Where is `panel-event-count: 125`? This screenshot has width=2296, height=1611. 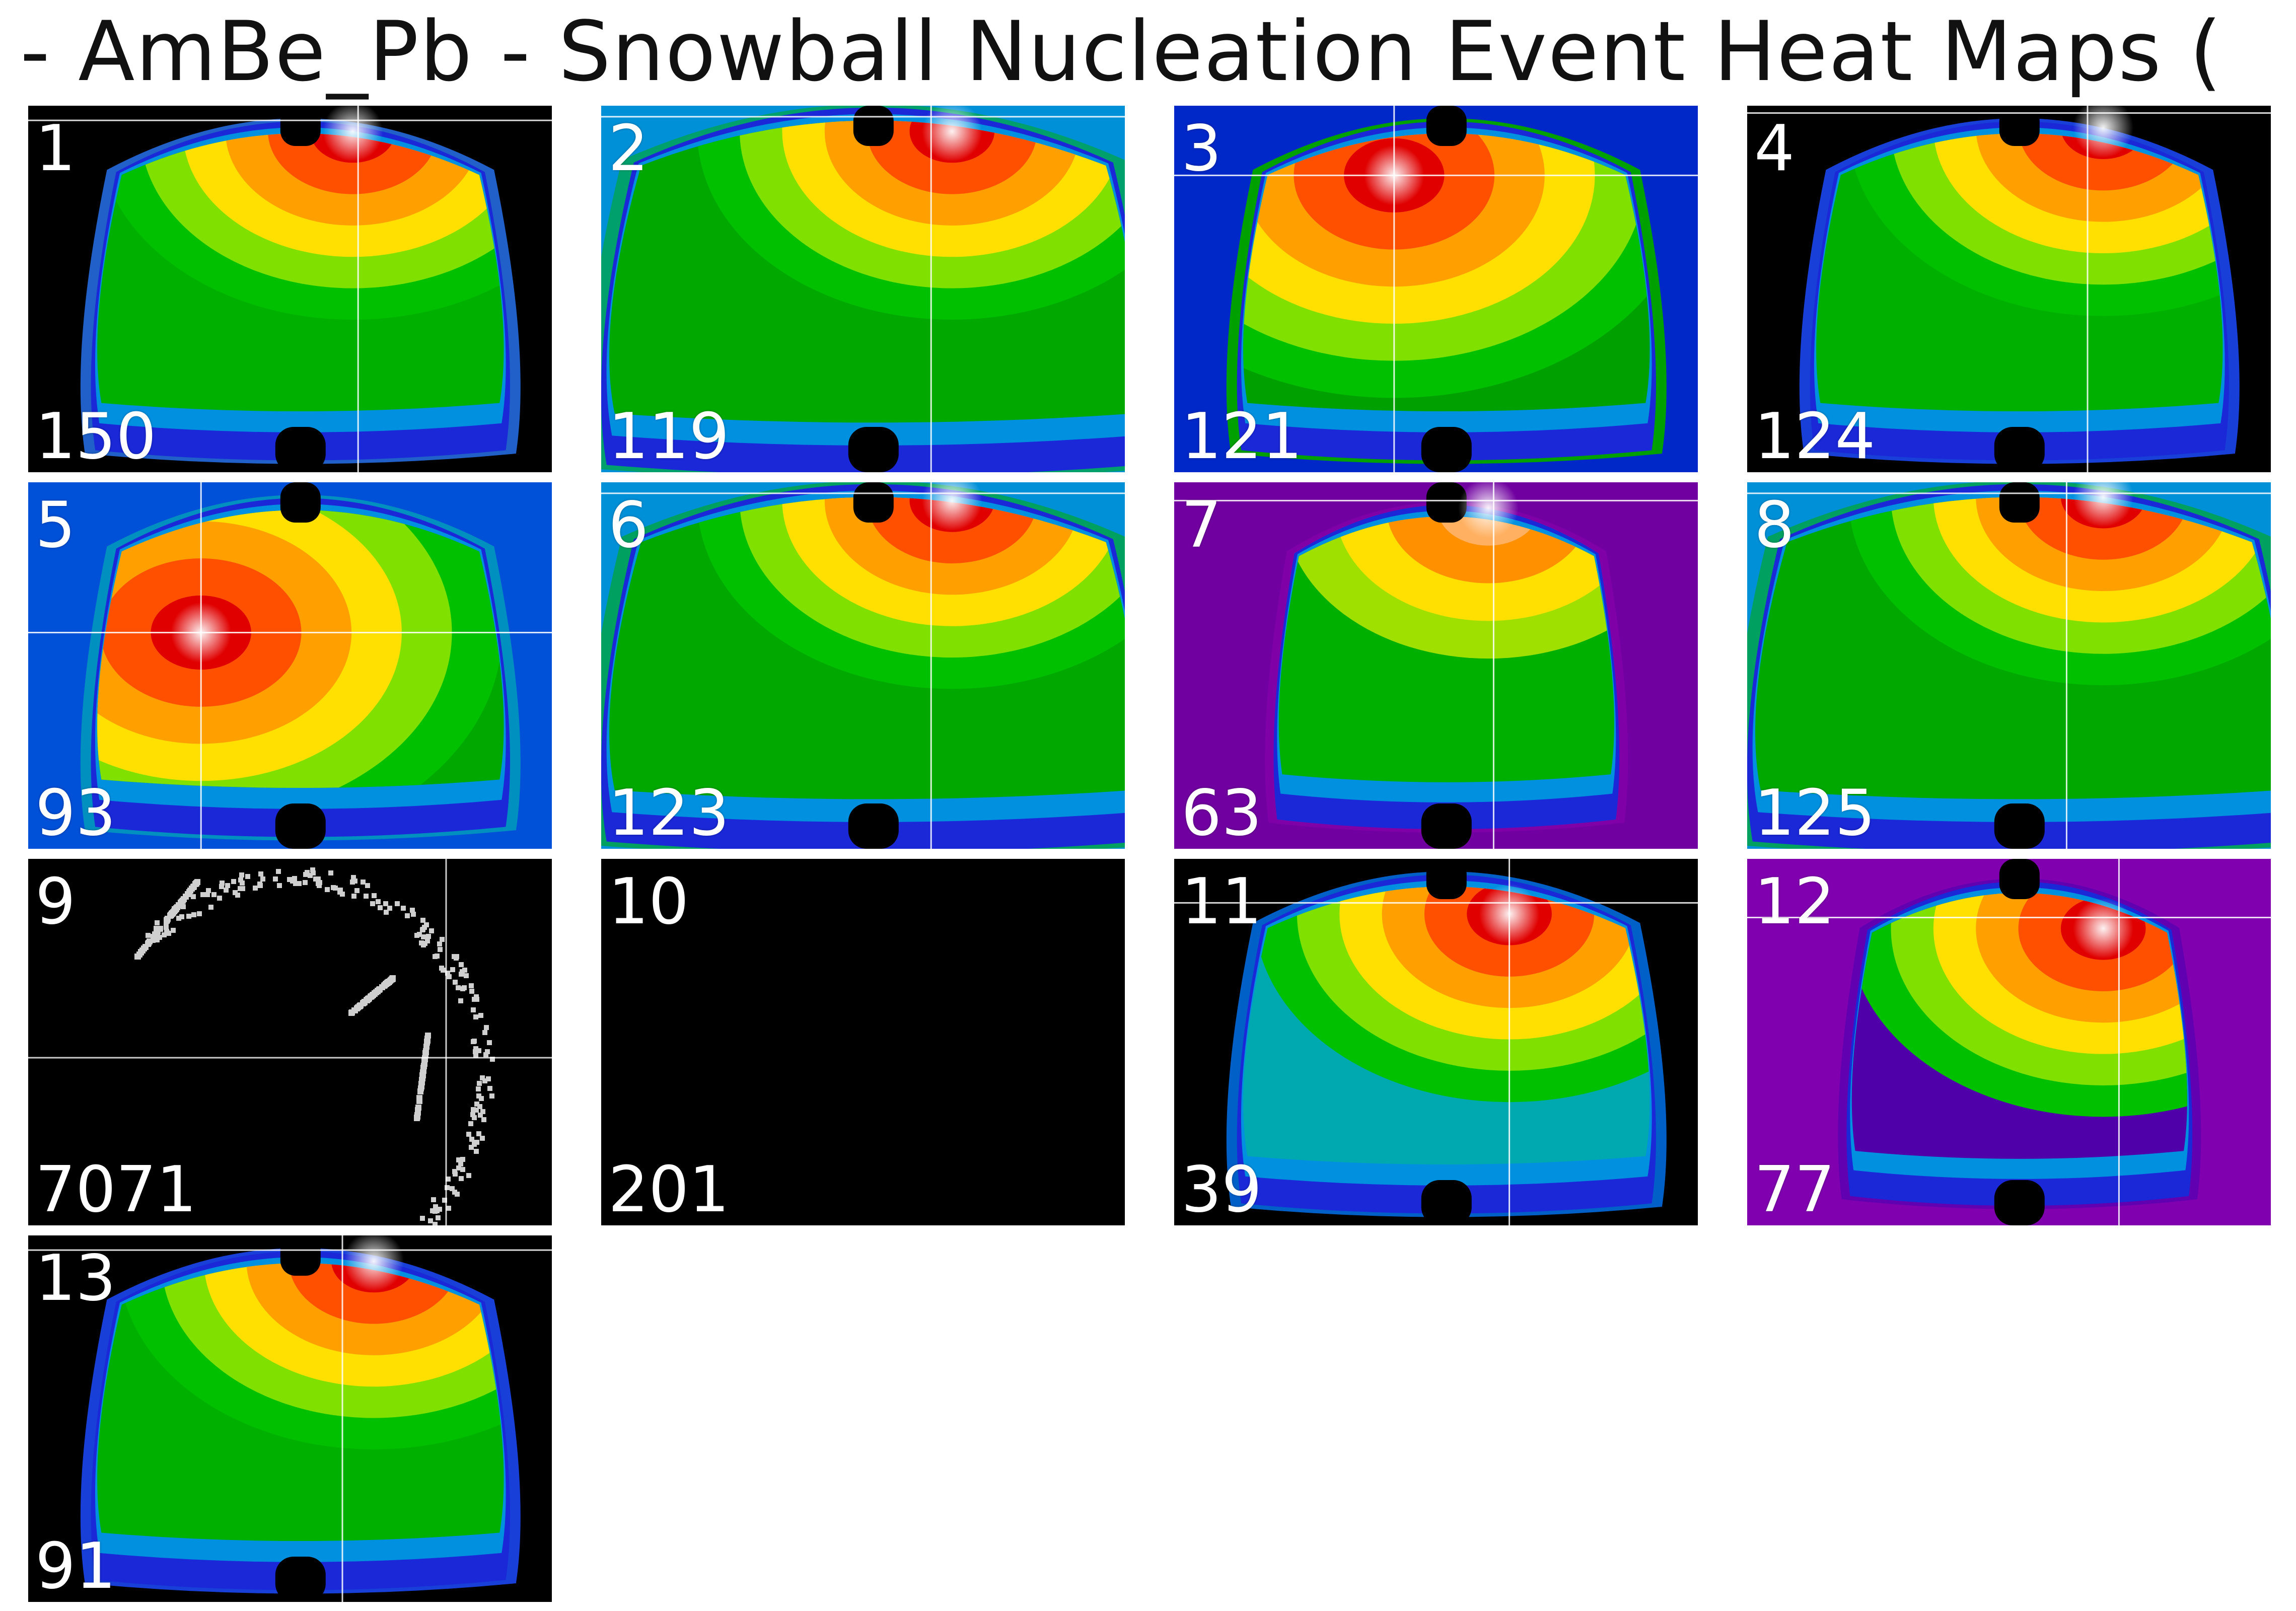 panel-event-count: 125 is located at coordinates (1815, 812).